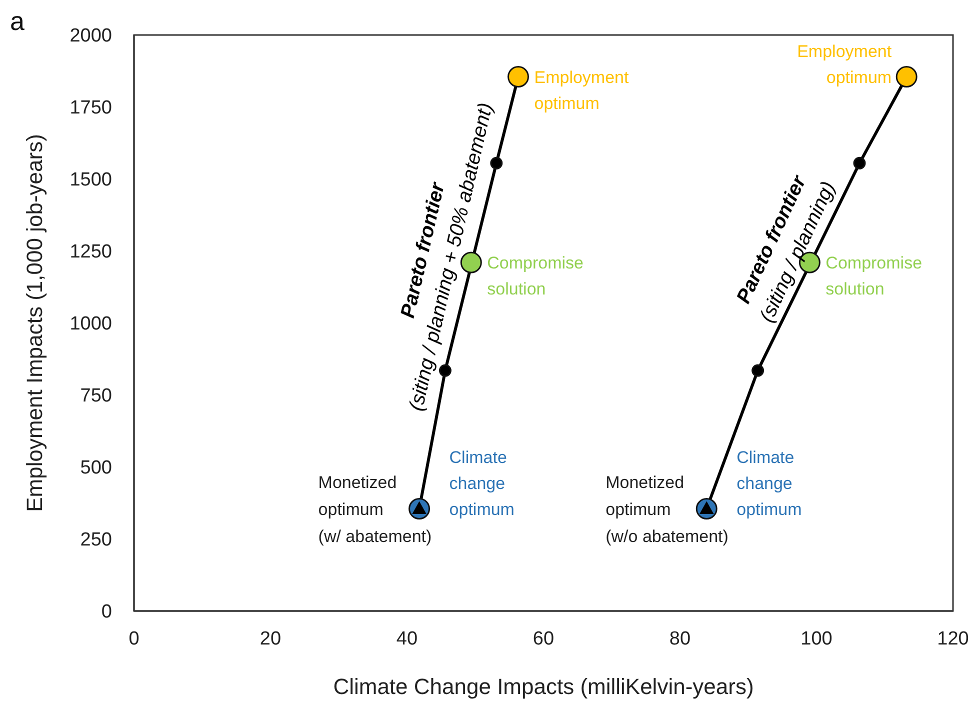  Describe the element at coordinates (91, 36) in the screenshot. I see `y-tick-label: 2000` at that location.